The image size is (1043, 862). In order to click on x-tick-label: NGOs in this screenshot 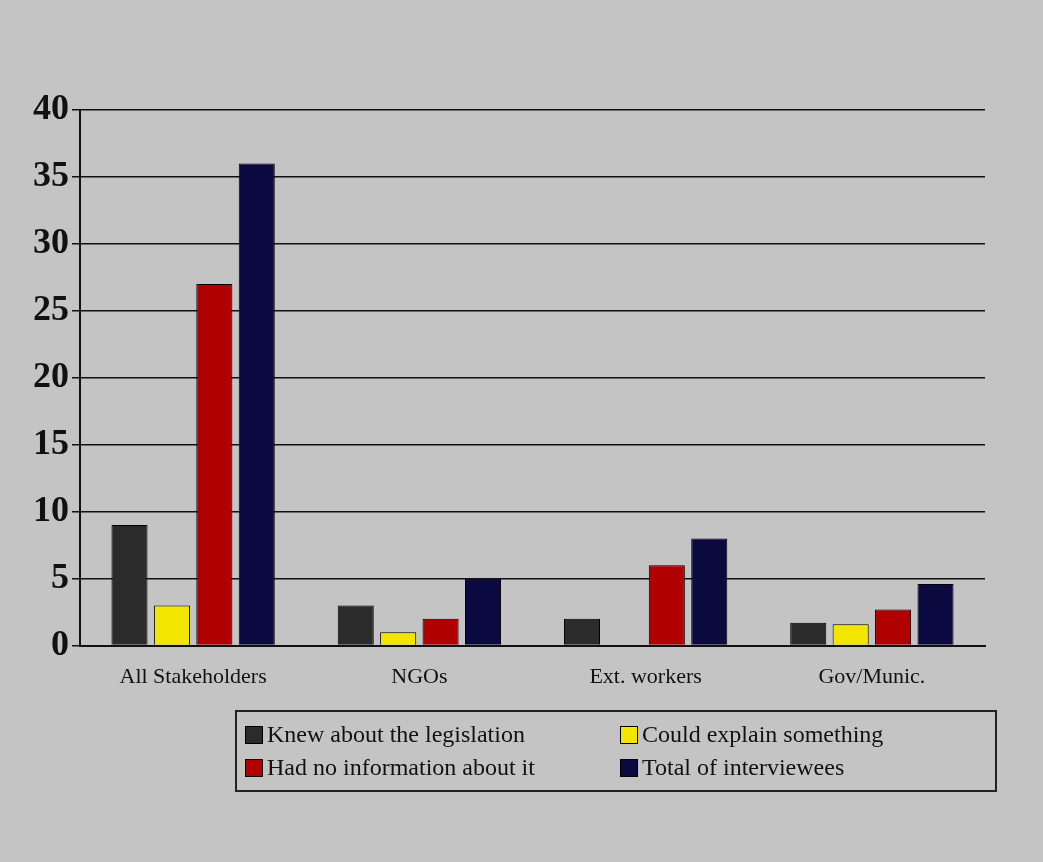, I will do `click(419, 675)`.